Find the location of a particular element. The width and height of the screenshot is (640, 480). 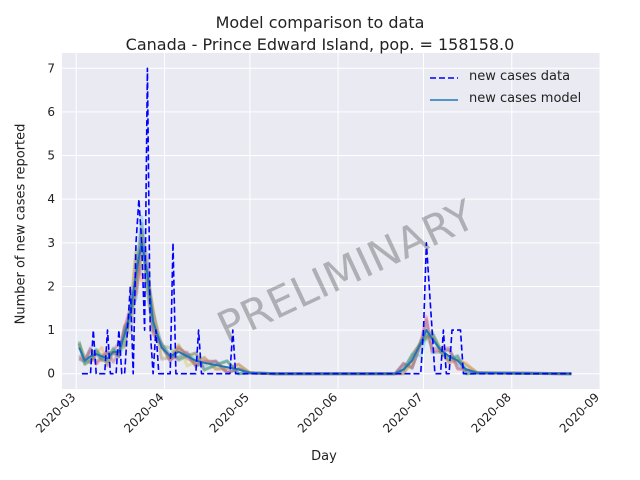

legend-item-model: new cases model is located at coordinates (510, 99).